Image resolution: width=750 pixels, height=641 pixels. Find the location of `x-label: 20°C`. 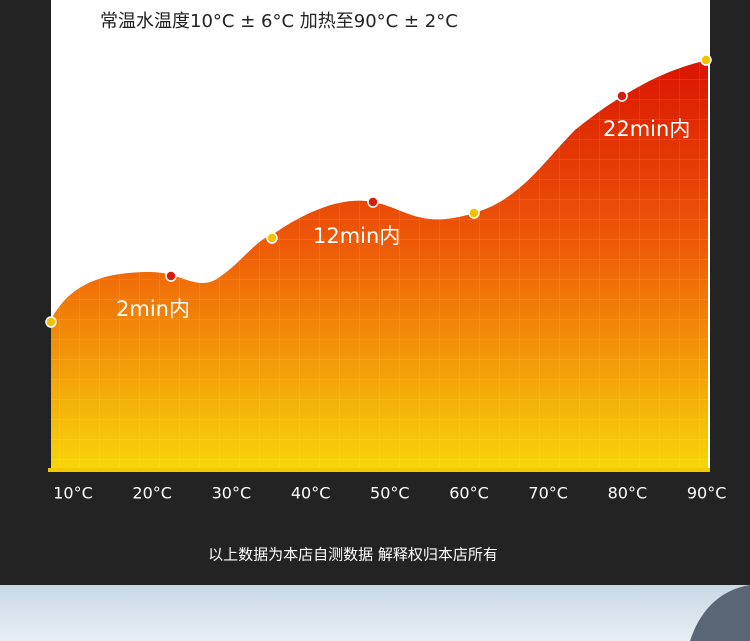

x-label: 20°C is located at coordinates (152, 493).